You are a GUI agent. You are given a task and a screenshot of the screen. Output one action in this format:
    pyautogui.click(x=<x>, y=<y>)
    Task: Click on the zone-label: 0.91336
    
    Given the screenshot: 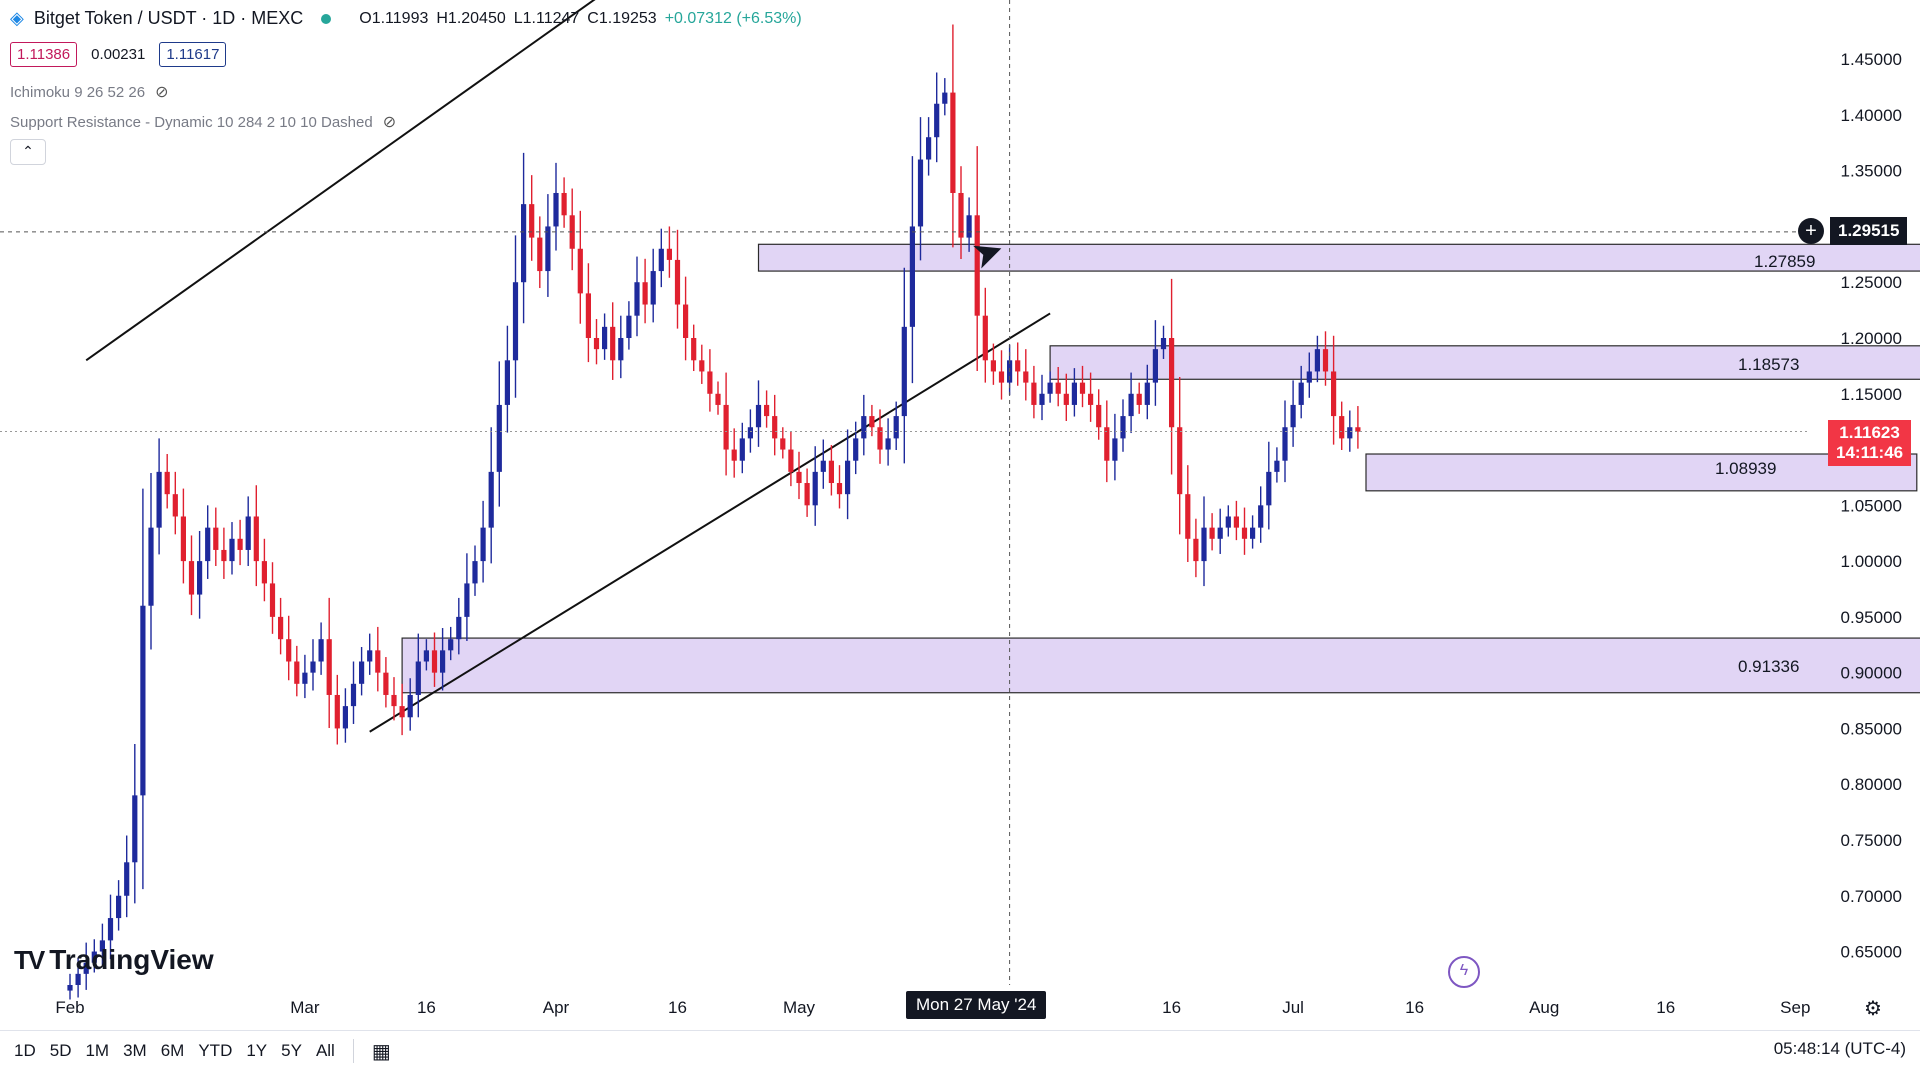 What is the action you would take?
    pyautogui.click(x=1769, y=666)
    